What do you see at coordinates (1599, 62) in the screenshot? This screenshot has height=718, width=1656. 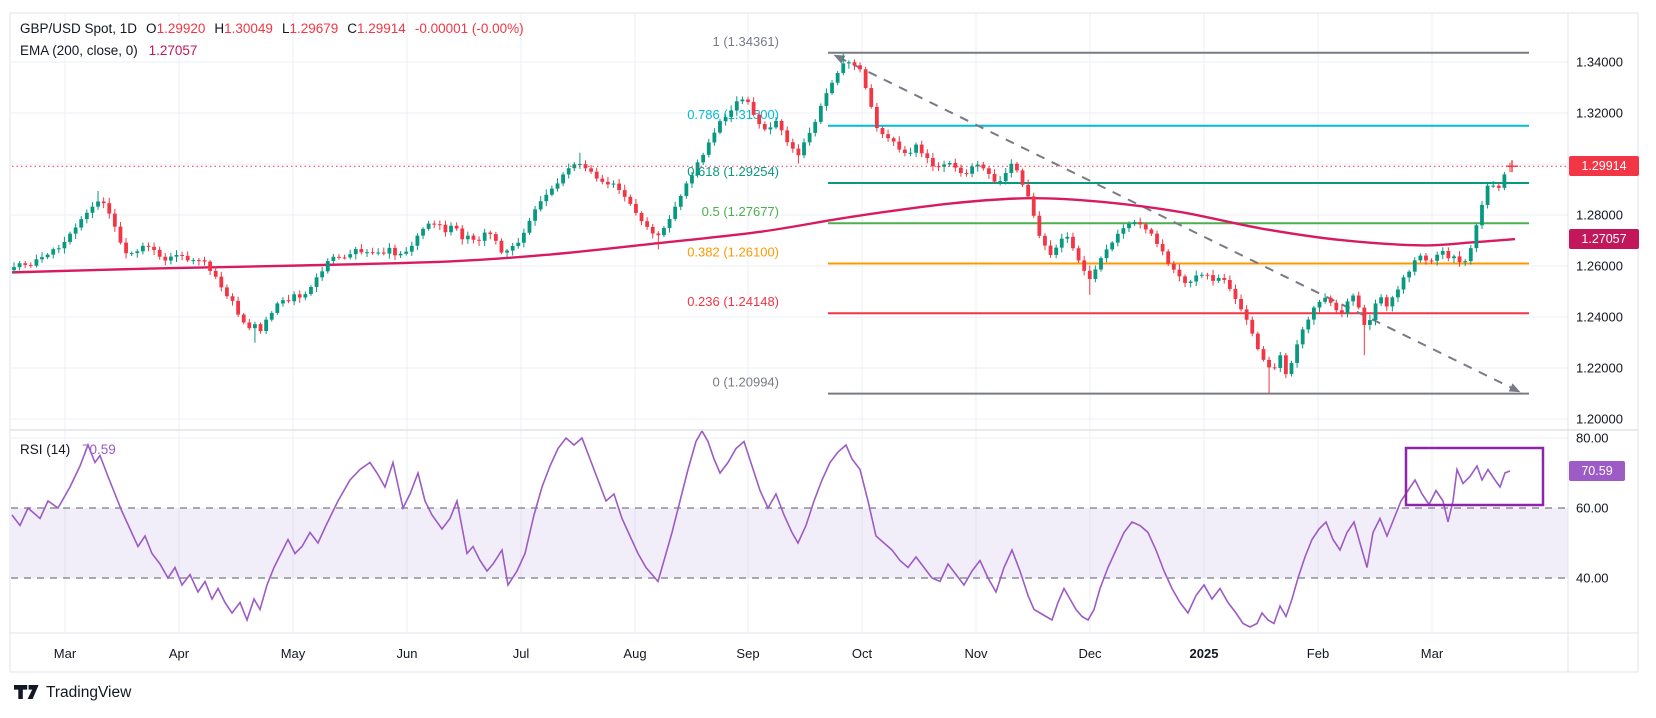 I see `price-tick-1.34000: 1.34000` at bounding box center [1599, 62].